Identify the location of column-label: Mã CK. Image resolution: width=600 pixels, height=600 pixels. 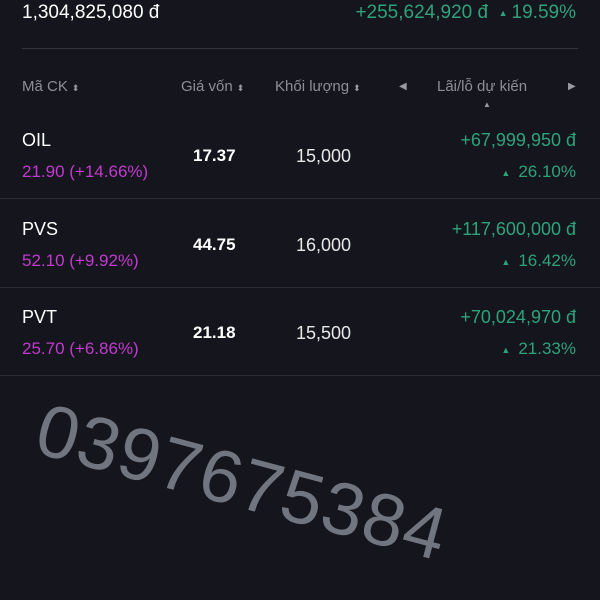
(45, 86).